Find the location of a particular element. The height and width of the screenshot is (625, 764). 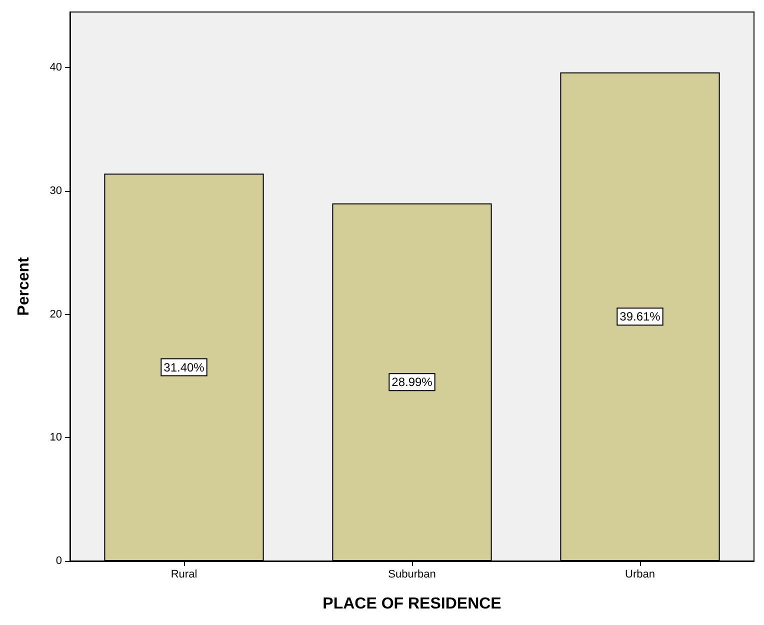

y-tick-label: 10 is located at coordinates (56, 438).